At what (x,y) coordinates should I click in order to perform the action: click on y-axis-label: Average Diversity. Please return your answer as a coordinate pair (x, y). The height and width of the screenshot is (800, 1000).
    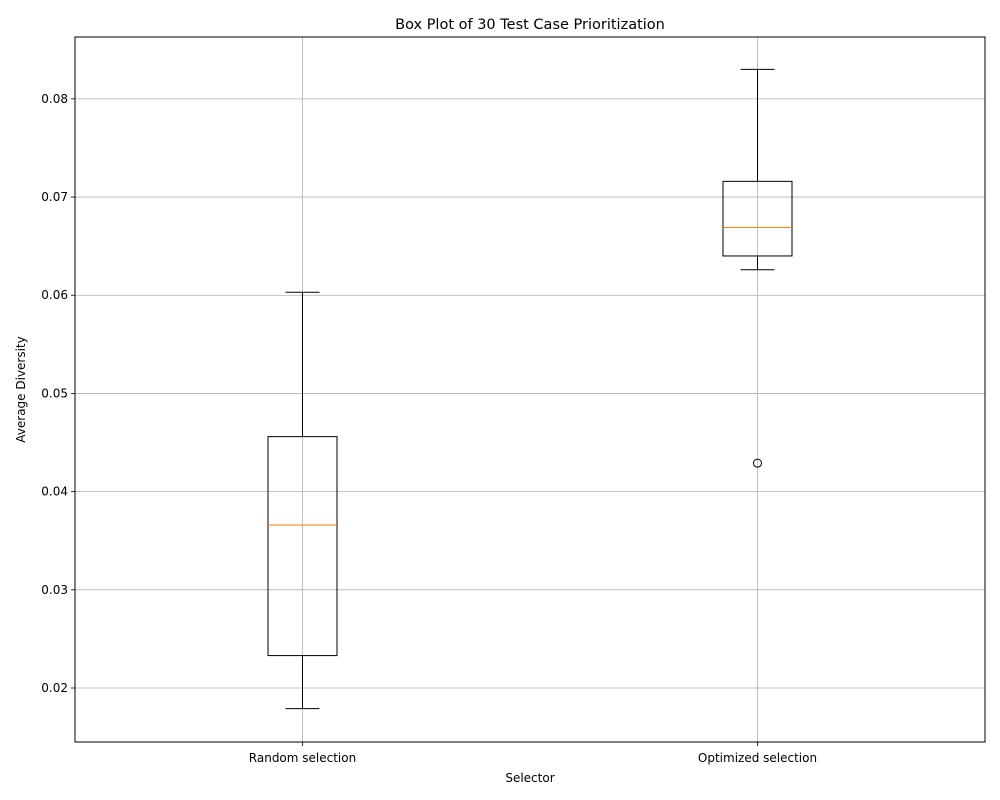
    Looking at the image, I should click on (21, 389).